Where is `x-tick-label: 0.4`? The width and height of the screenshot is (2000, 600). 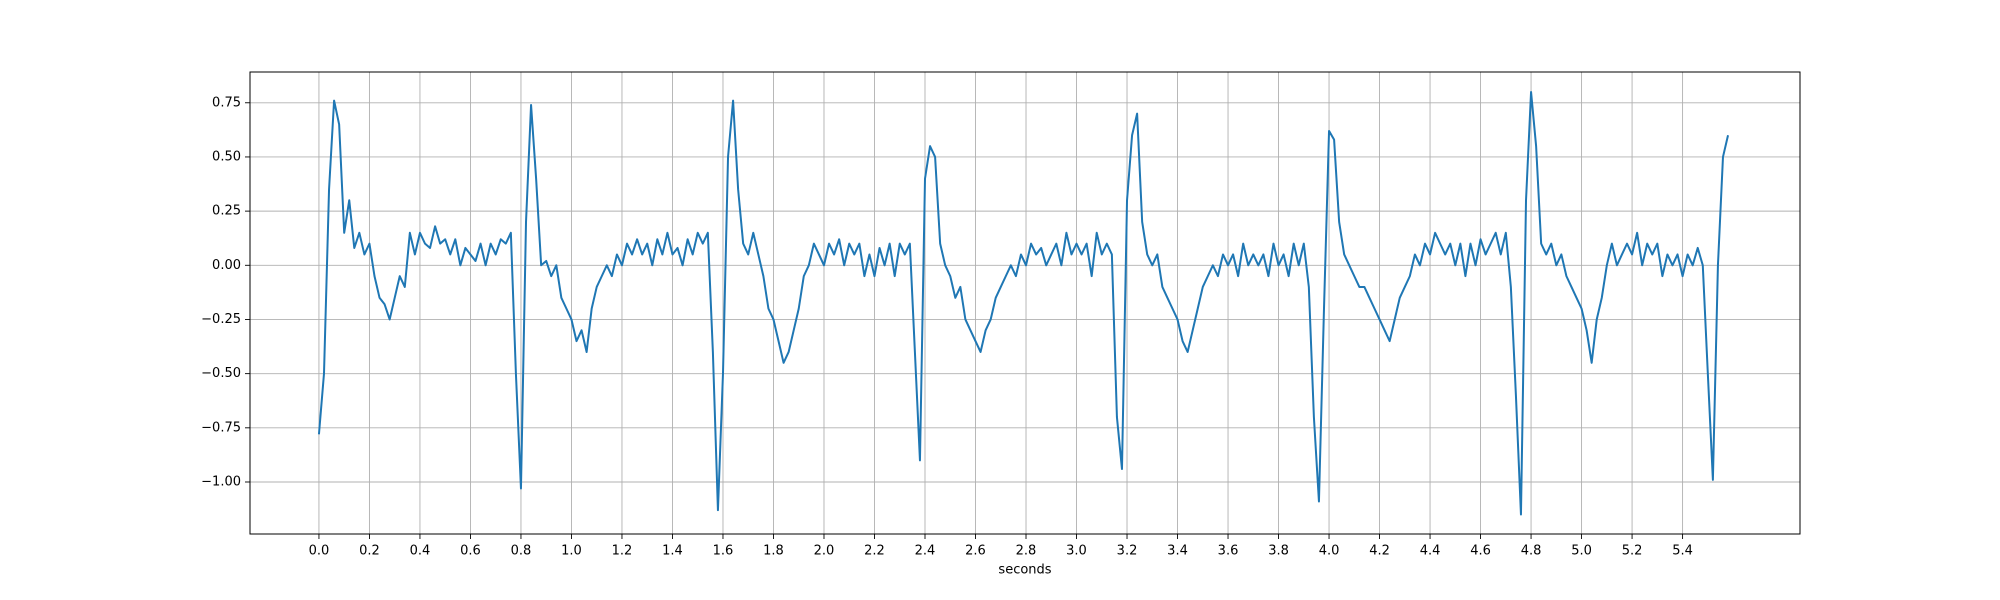 x-tick-label: 0.4 is located at coordinates (420, 551).